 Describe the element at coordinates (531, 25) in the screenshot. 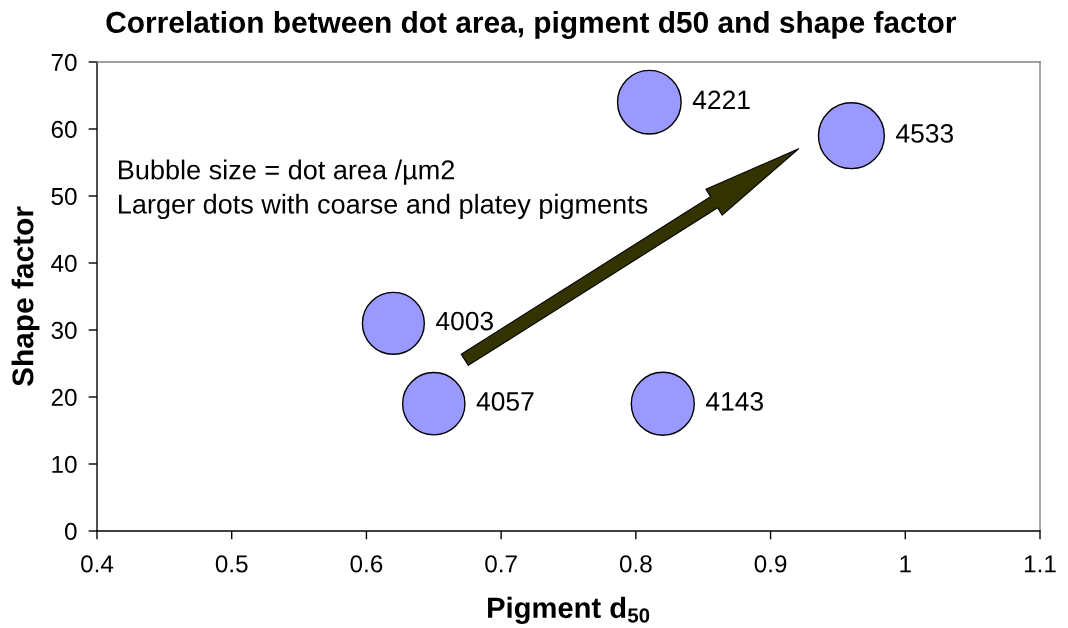

I see `chart-title: Correlation between dot area, pigment d50 and shape factor` at that location.